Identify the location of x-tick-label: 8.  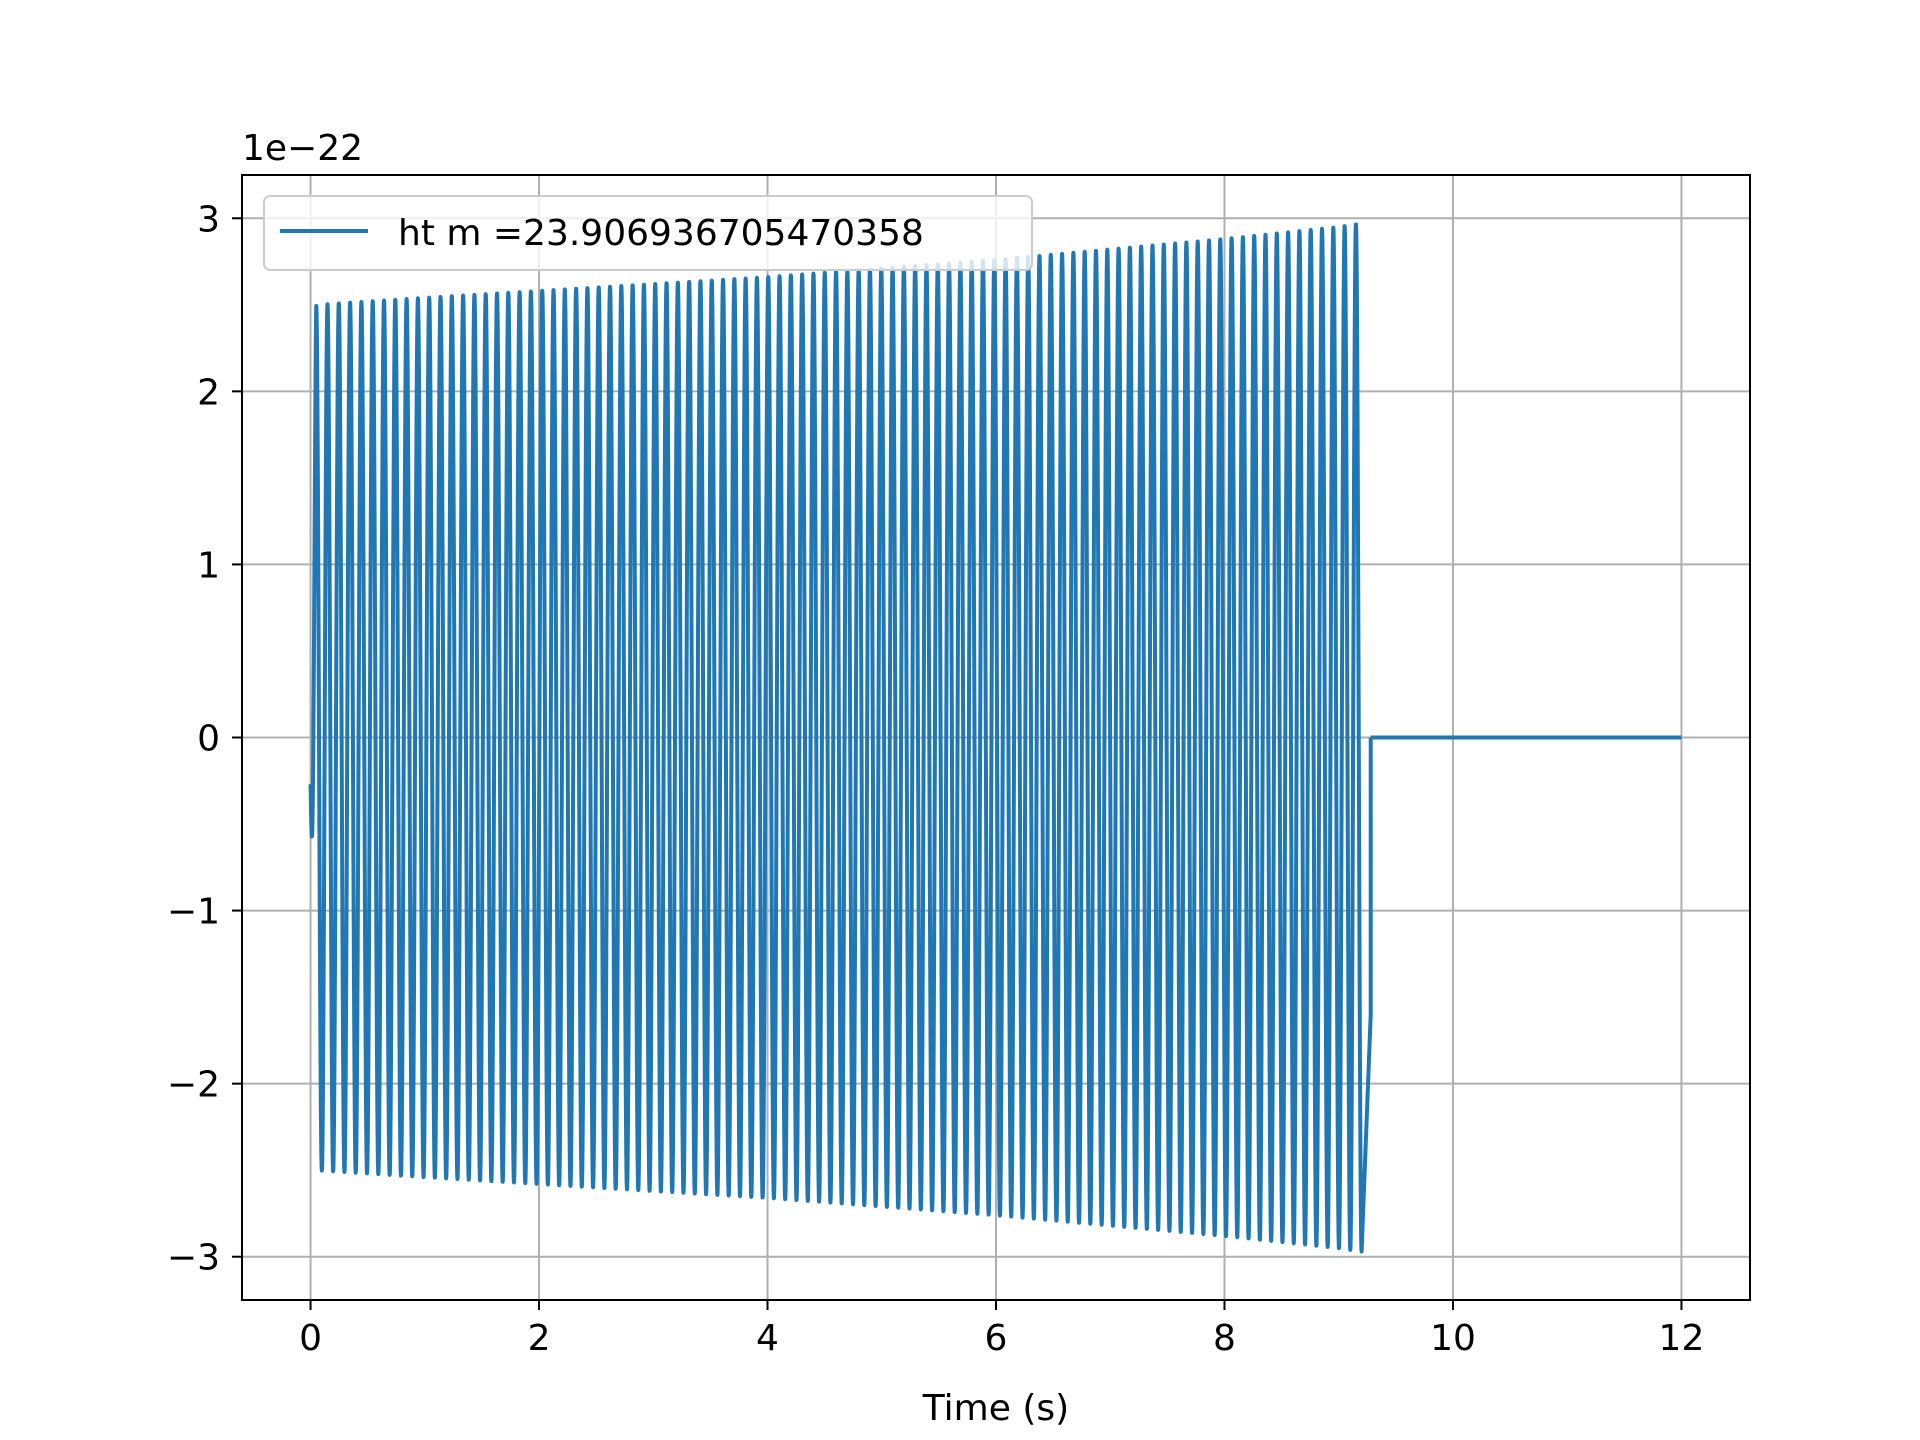
(1224, 1338).